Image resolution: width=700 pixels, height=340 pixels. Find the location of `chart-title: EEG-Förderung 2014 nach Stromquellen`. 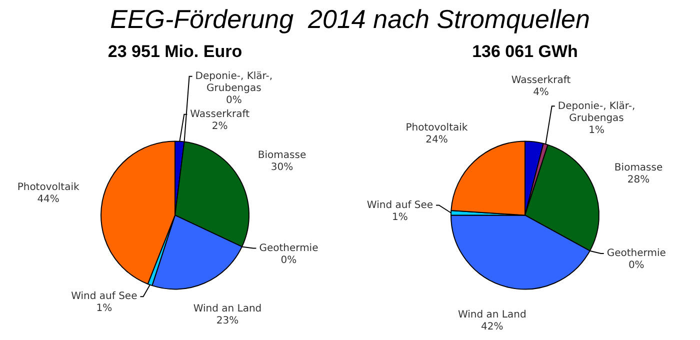

chart-title: EEG-Förderung 2014 nach Stromquellen is located at coordinates (350, 19).